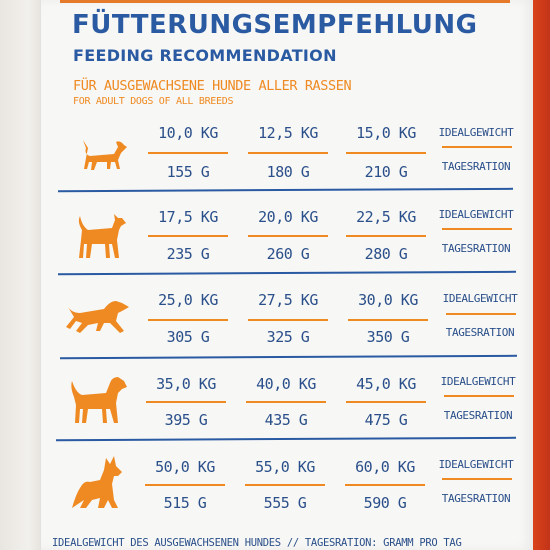 Image resolution: width=550 pixels, height=550 pixels. Describe the element at coordinates (388, 300) in the screenshot. I see `weight-value: 30,0 KG` at that location.